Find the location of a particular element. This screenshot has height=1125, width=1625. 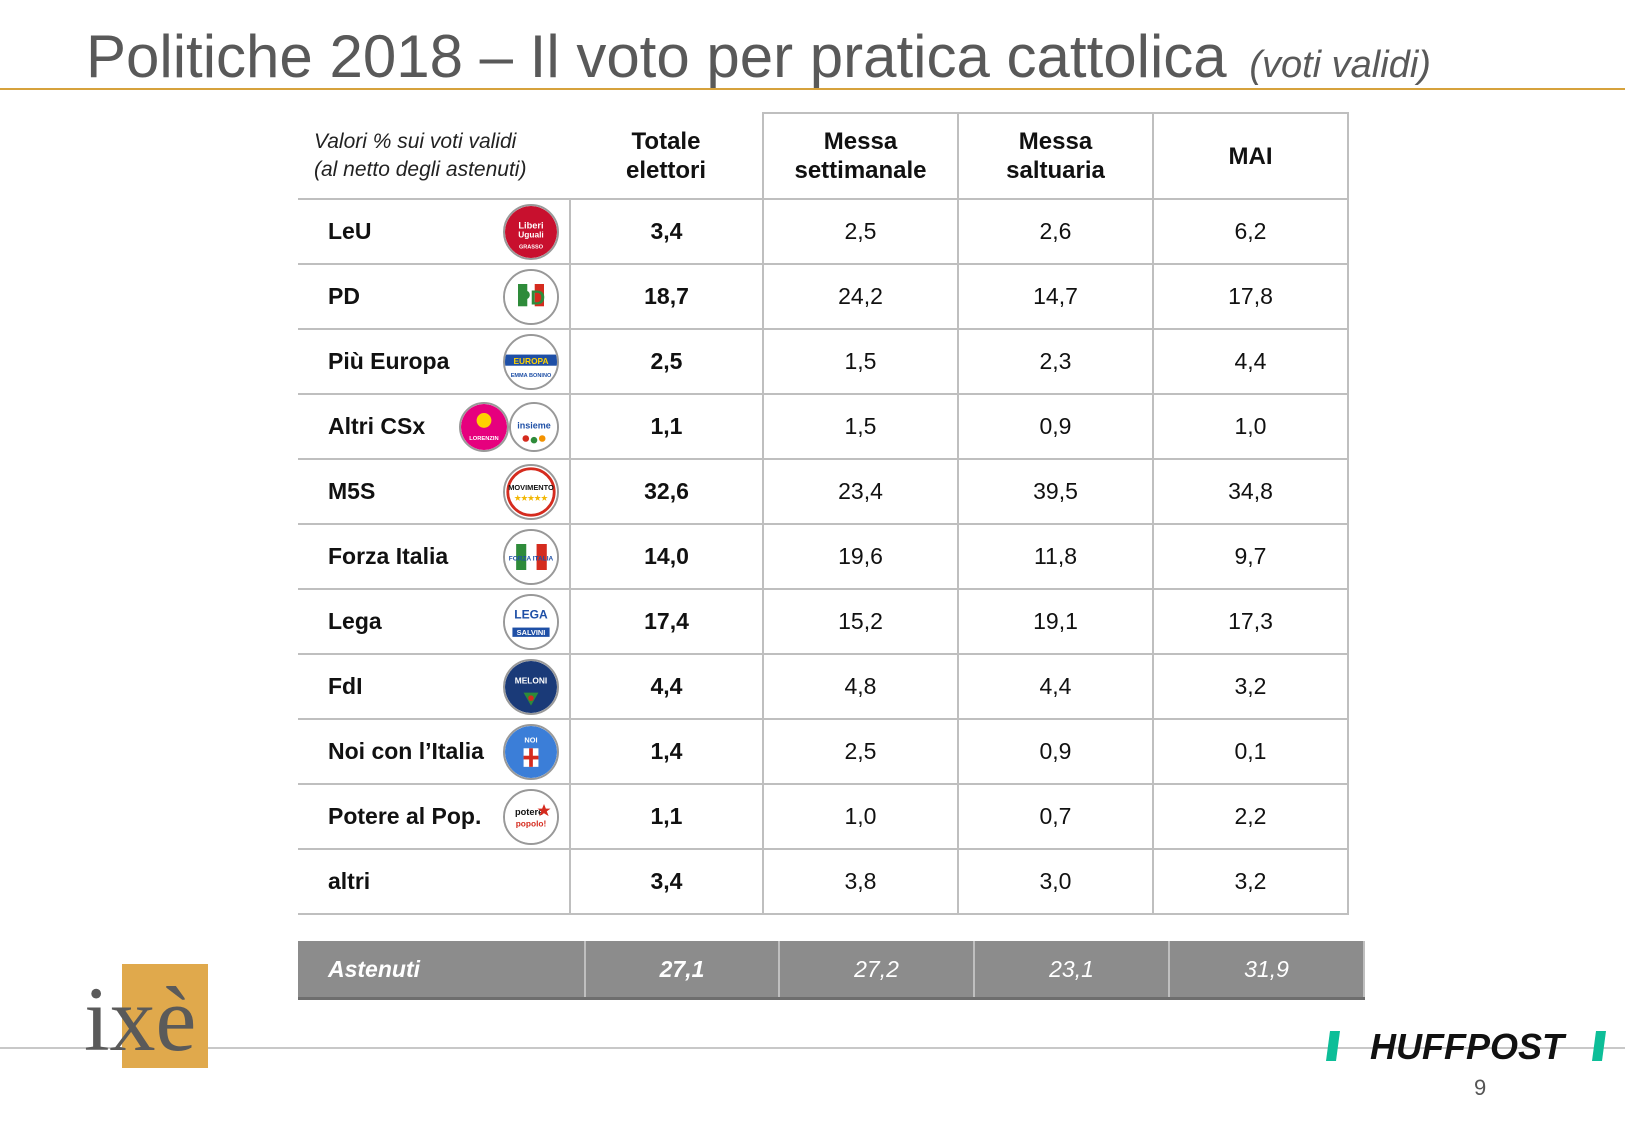

party-name: Potere al Pop. is located at coordinates (405, 816).